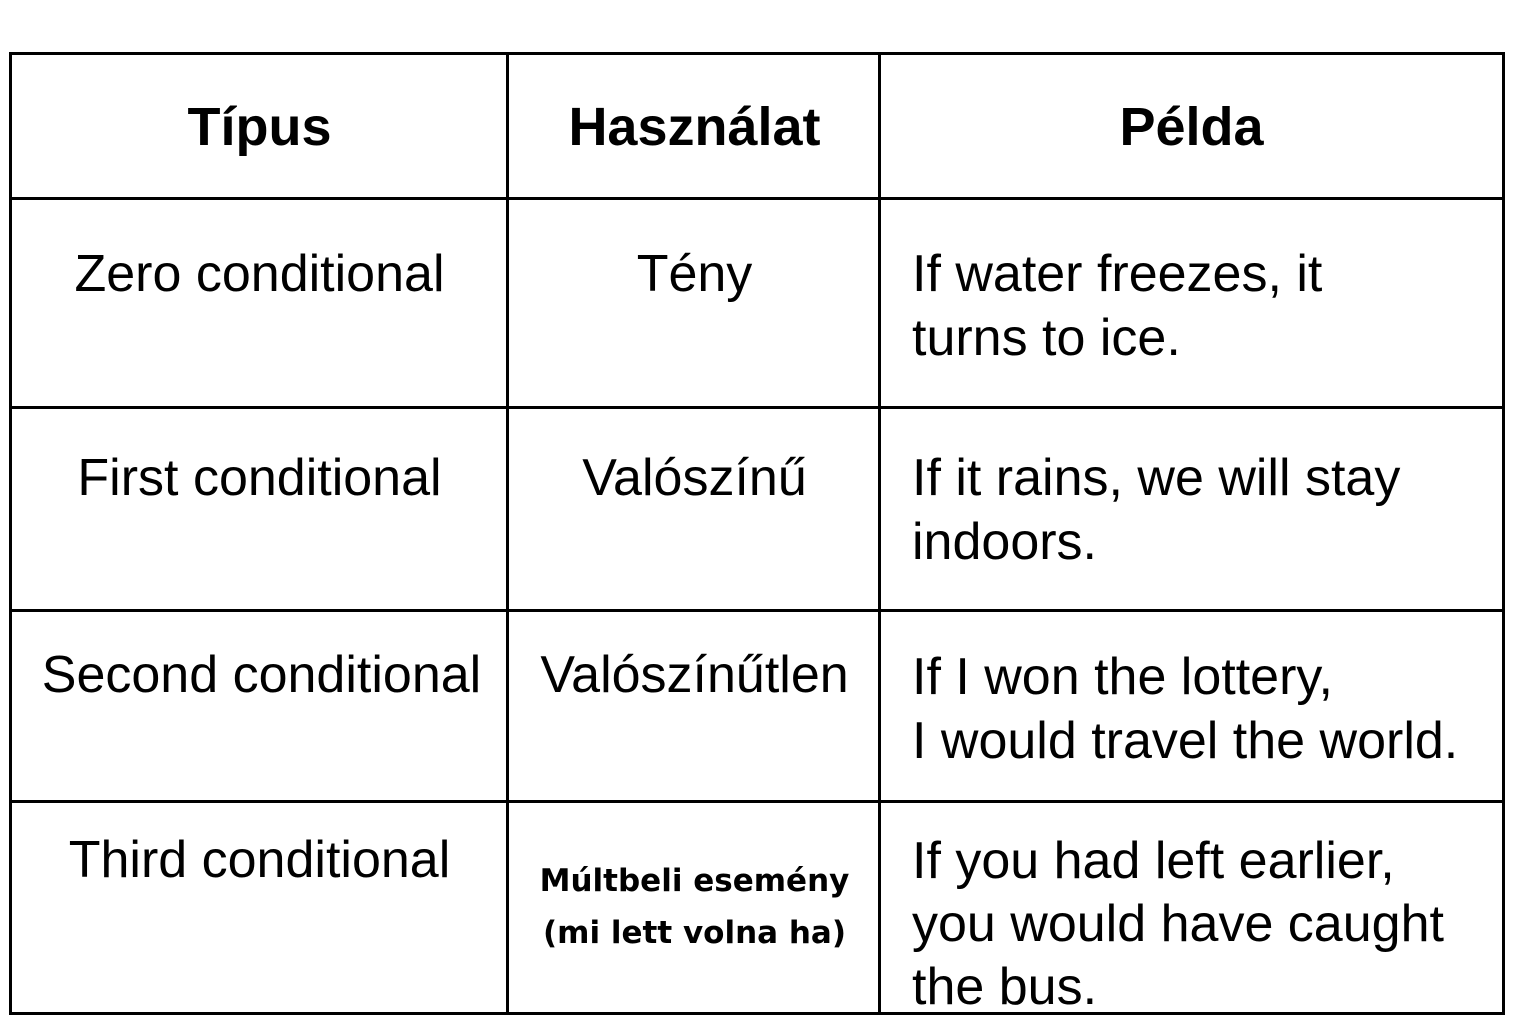 The height and width of the screenshot is (1024, 1536). I want to click on header-tipus: Típus, so click(259, 127).